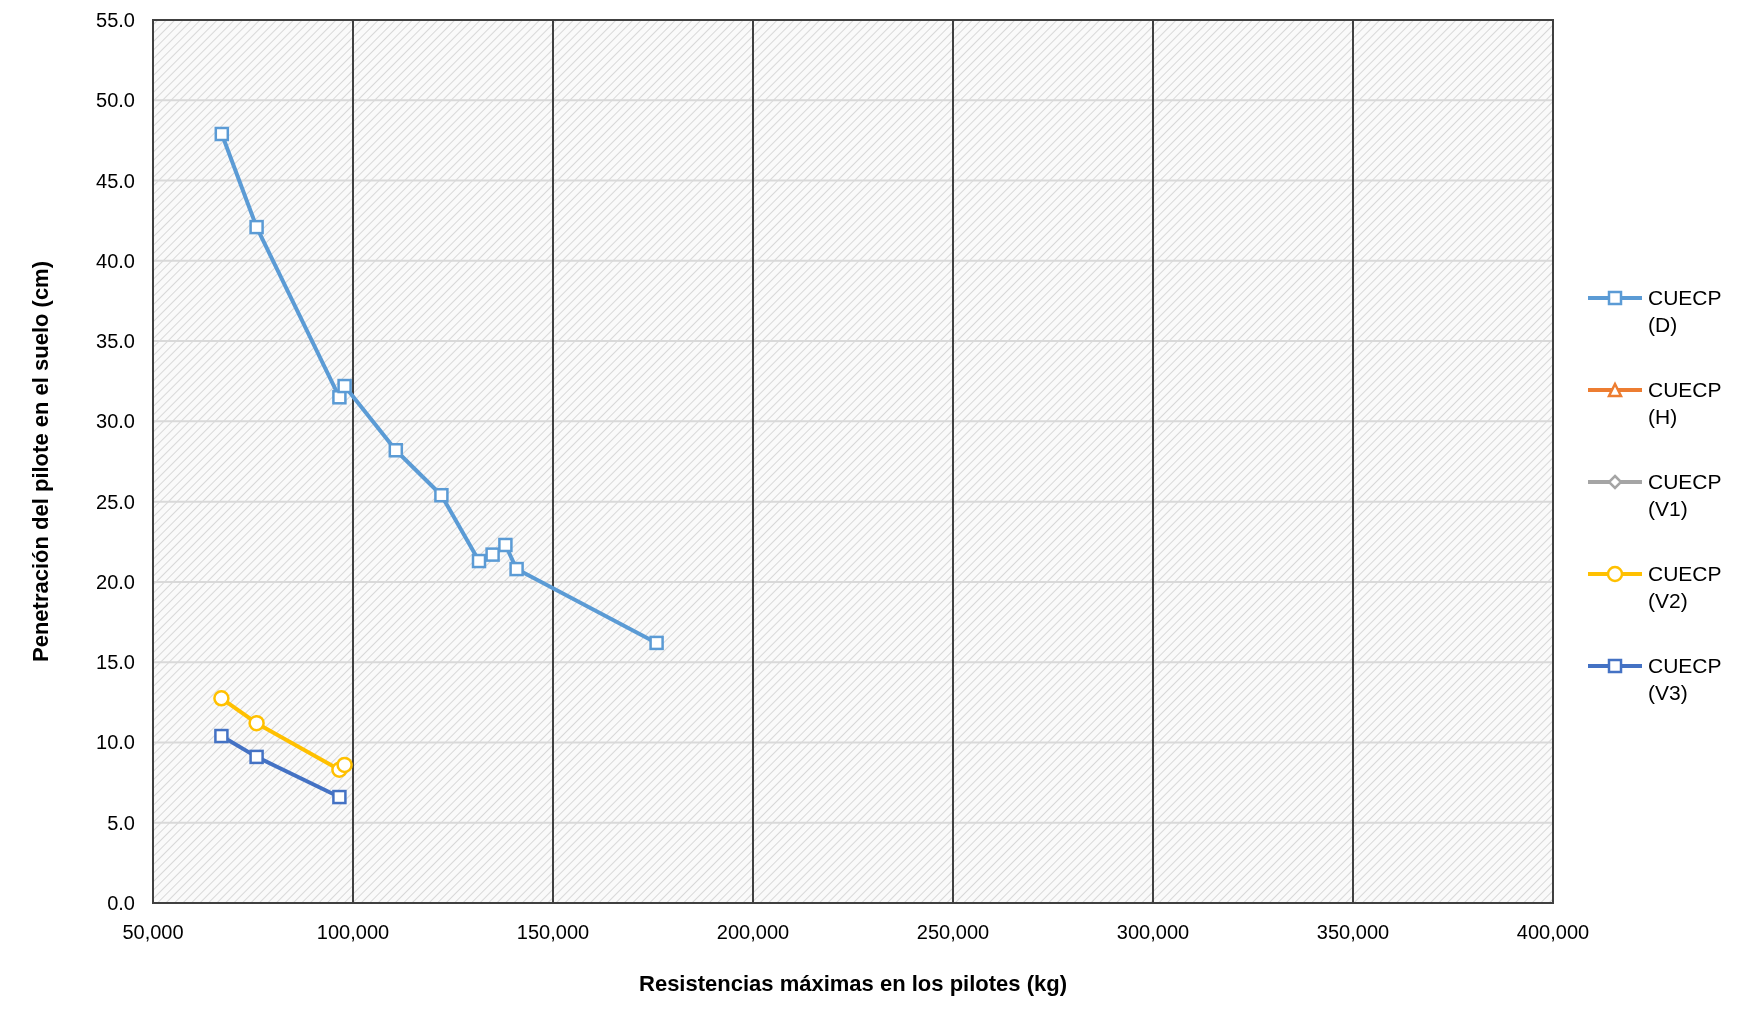  I want to click on legend-label: CUECP (H), so click(1685, 403).